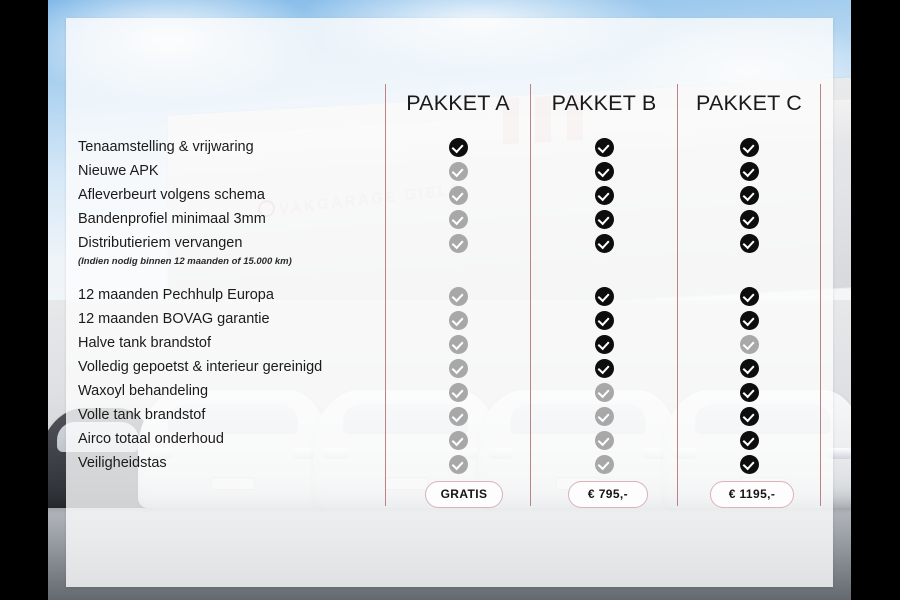 The image size is (900, 600). Describe the element at coordinates (200, 367) in the screenshot. I see `feature-label: Volledig gepoetst & interieur gereinigd` at that location.